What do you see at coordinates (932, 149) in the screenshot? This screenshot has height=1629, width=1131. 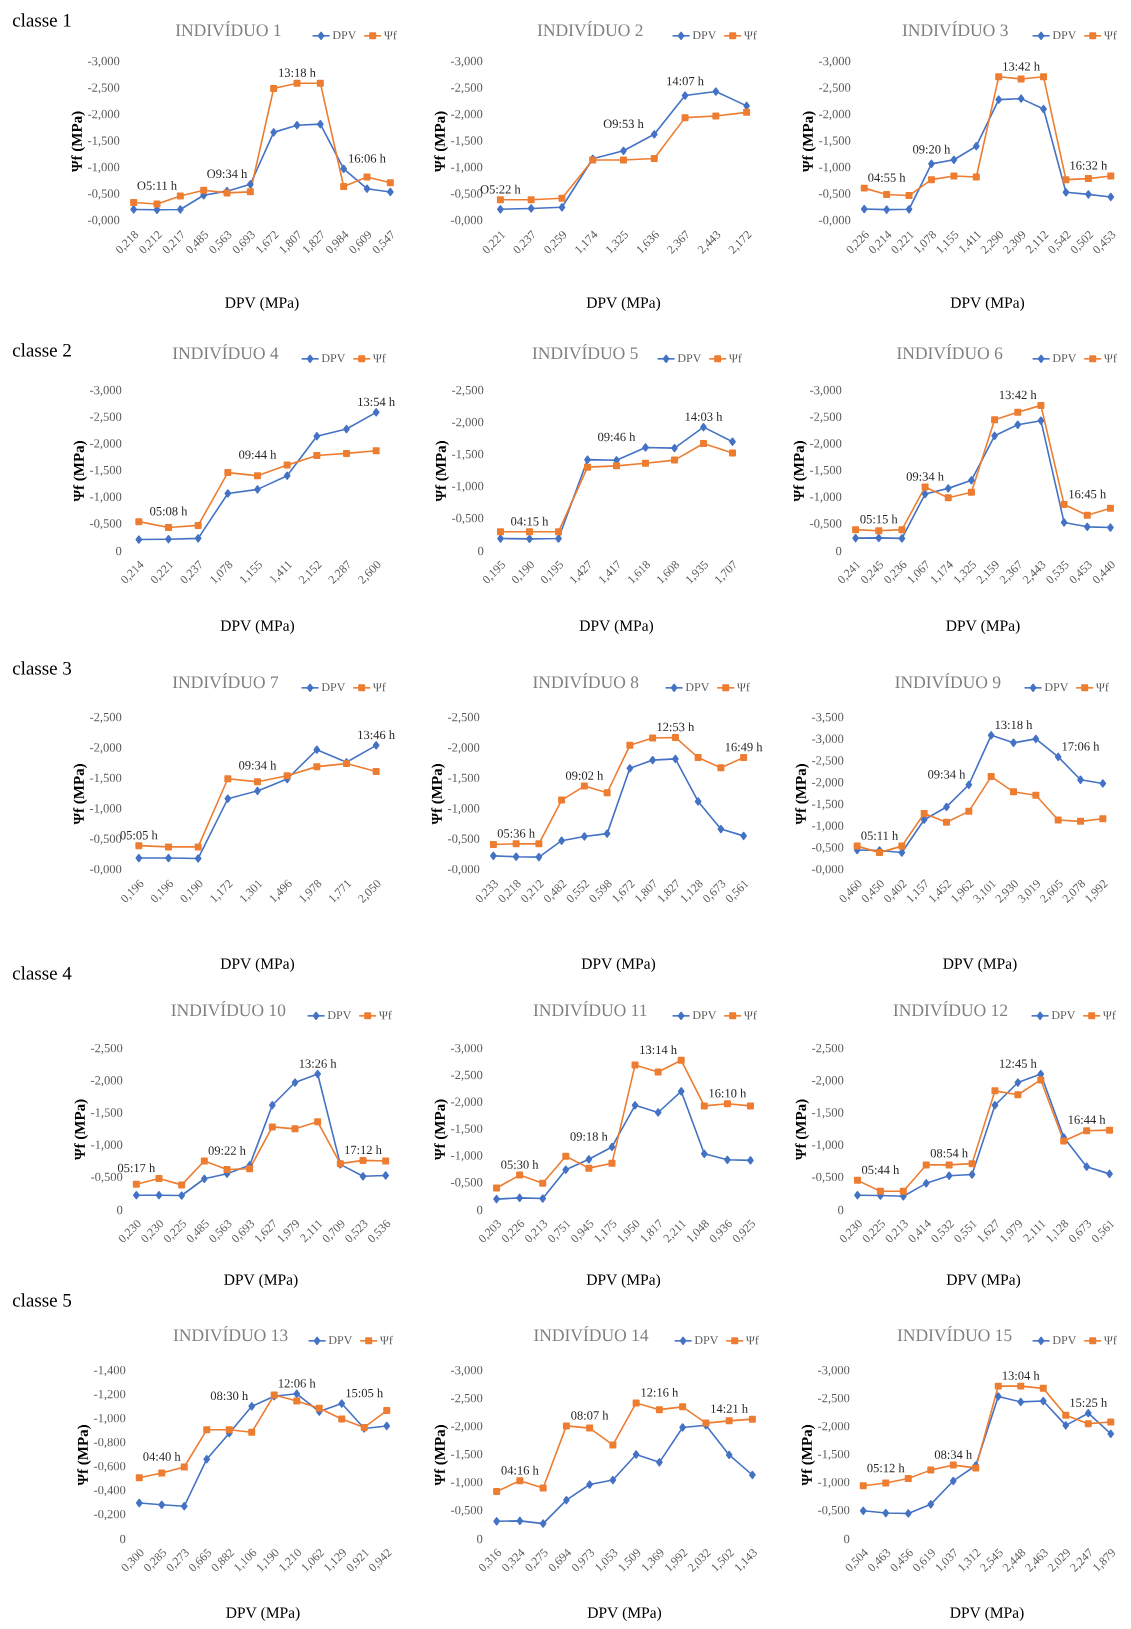 I see `annotation: 09:20 h` at bounding box center [932, 149].